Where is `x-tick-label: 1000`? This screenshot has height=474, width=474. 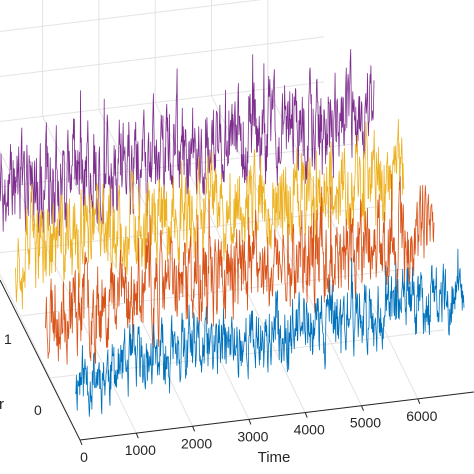
x-tick-label: 1000 is located at coordinates (140, 450).